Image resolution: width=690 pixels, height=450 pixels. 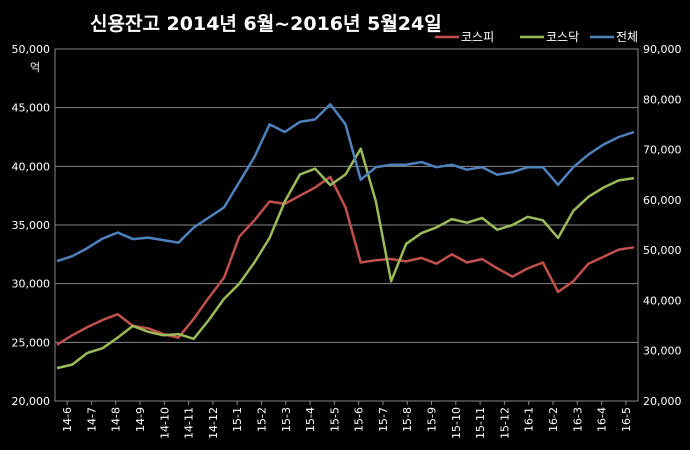 What do you see at coordinates (614, 37) in the screenshot?
I see `legend-entry: 전체` at bounding box center [614, 37].